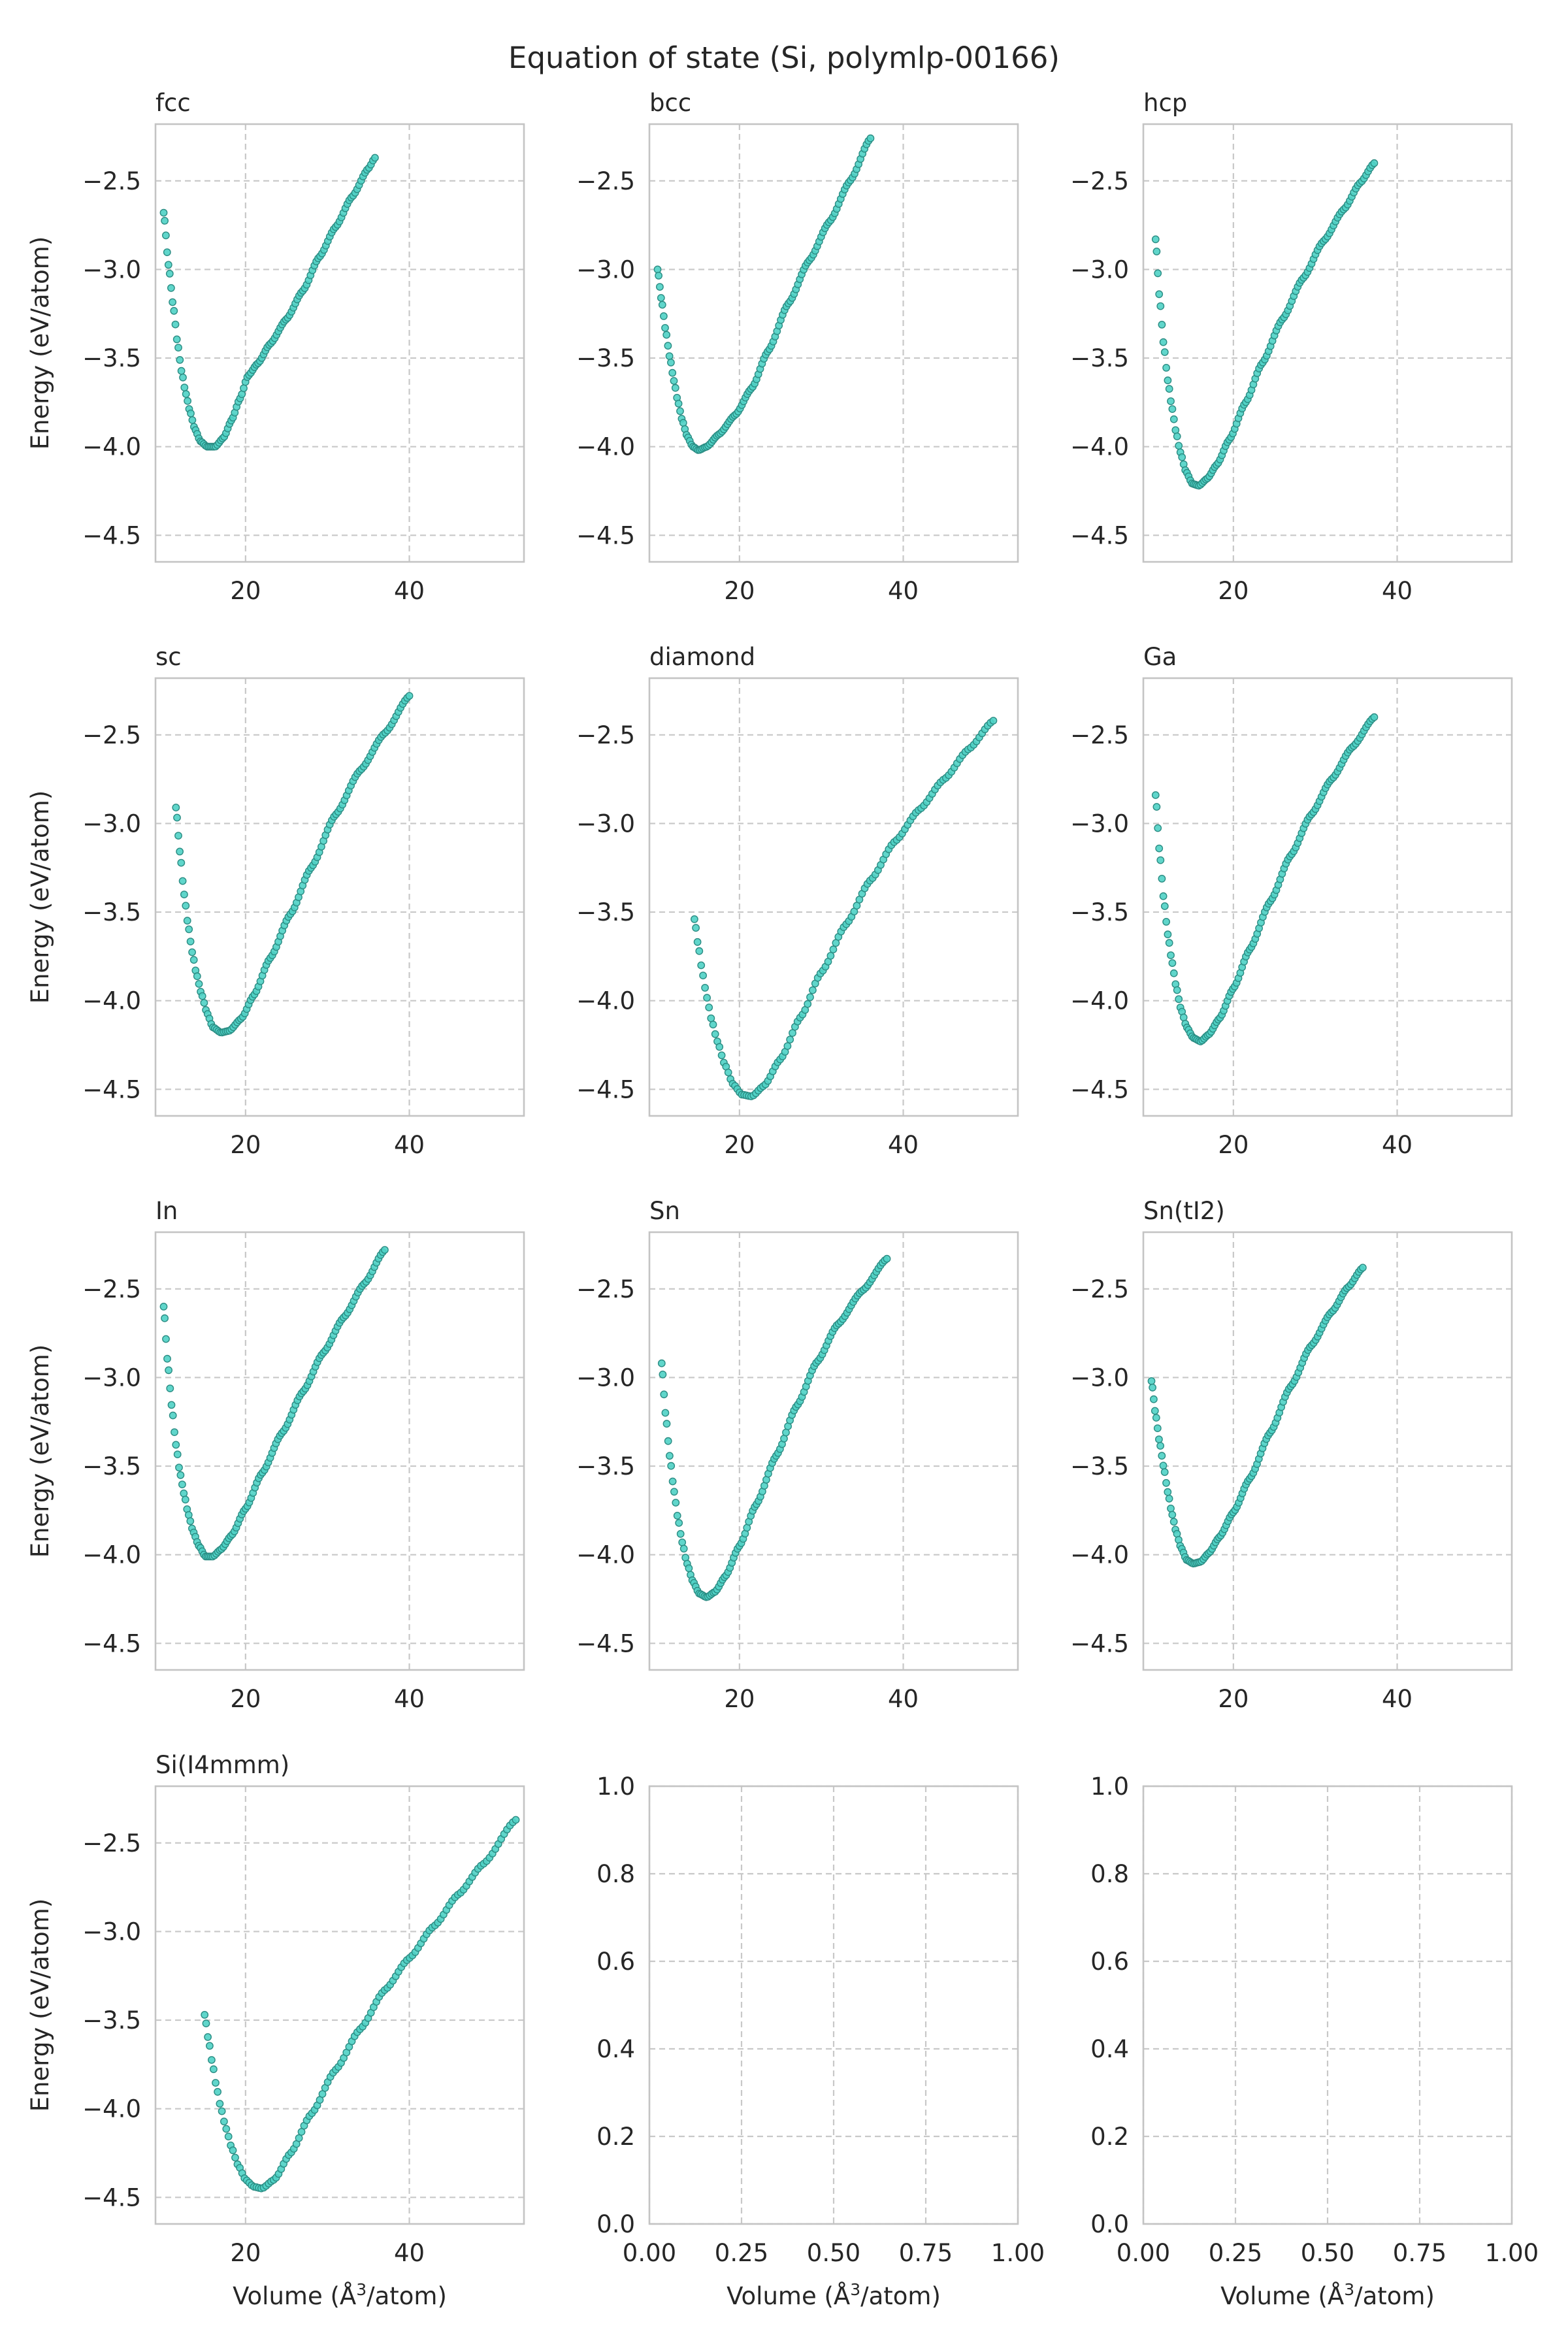 Image resolution: width=1568 pixels, height=2352 pixels. Describe the element at coordinates (1327, 2005) in the screenshot. I see `axes-frame` at that location.